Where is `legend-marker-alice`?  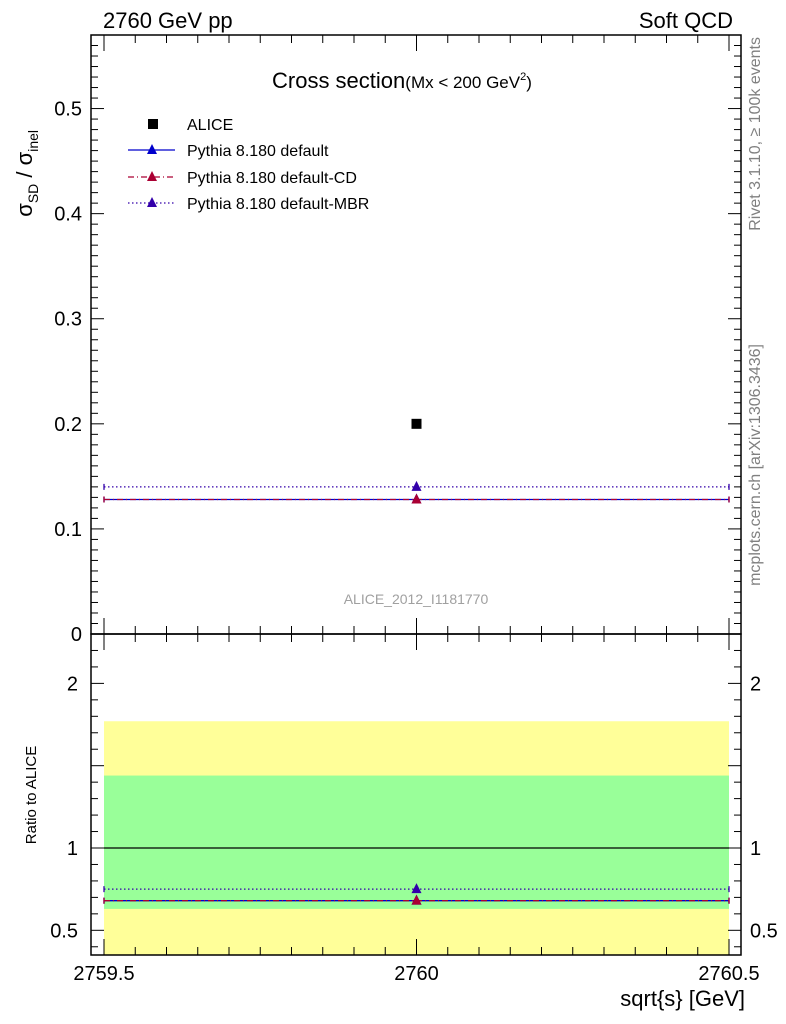
legend-marker-alice is located at coordinates (153, 124).